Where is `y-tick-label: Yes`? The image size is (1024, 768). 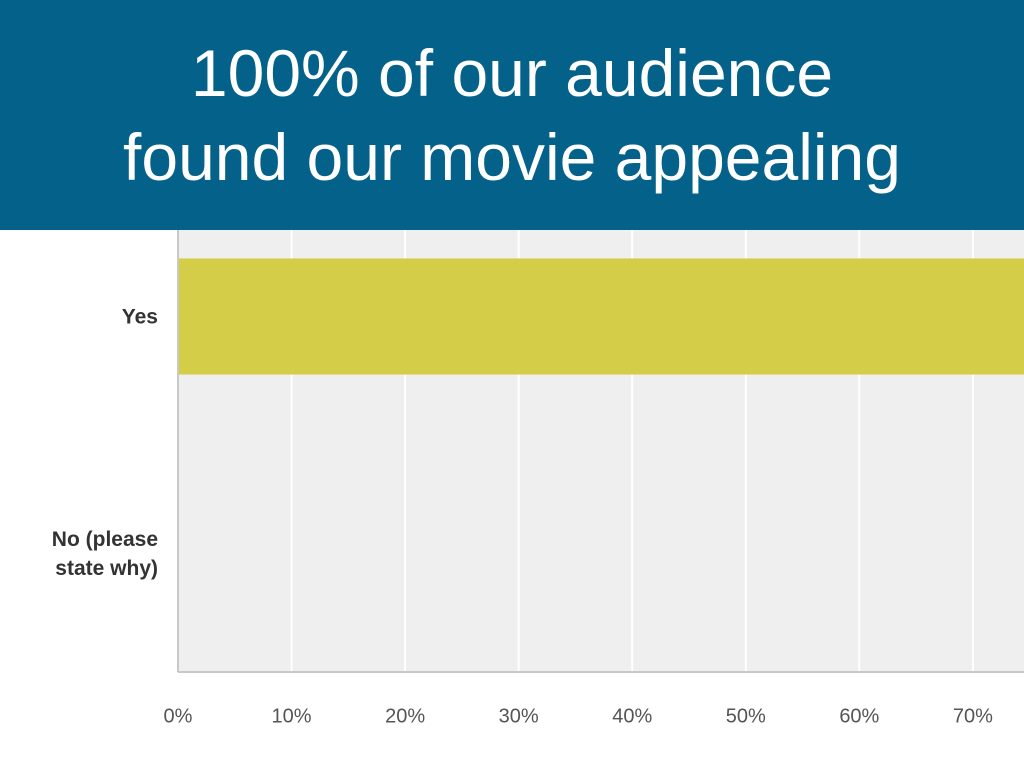
y-tick-label: Yes is located at coordinates (139, 316).